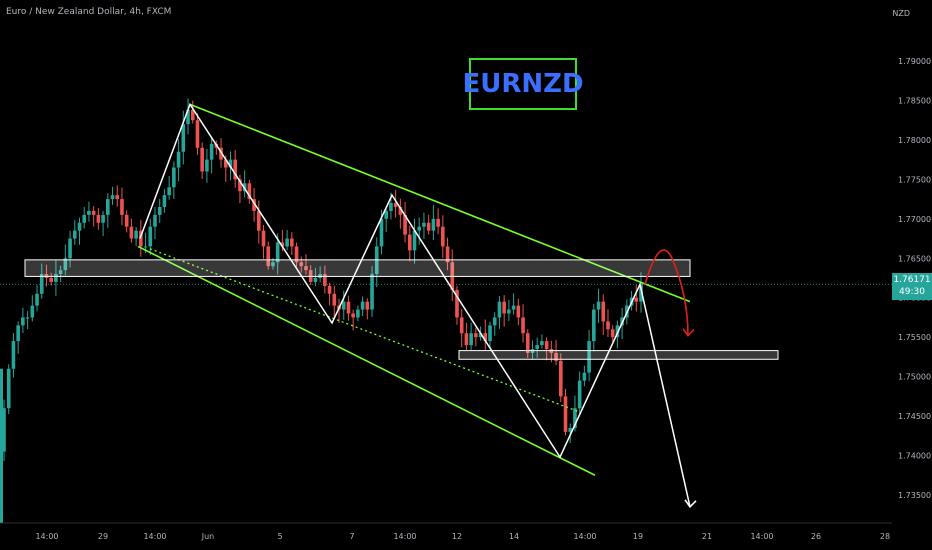 The height and width of the screenshot is (550, 932). What do you see at coordinates (914, 61) in the screenshot?
I see `price-tick-label: 1.79000` at bounding box center [914, 61].